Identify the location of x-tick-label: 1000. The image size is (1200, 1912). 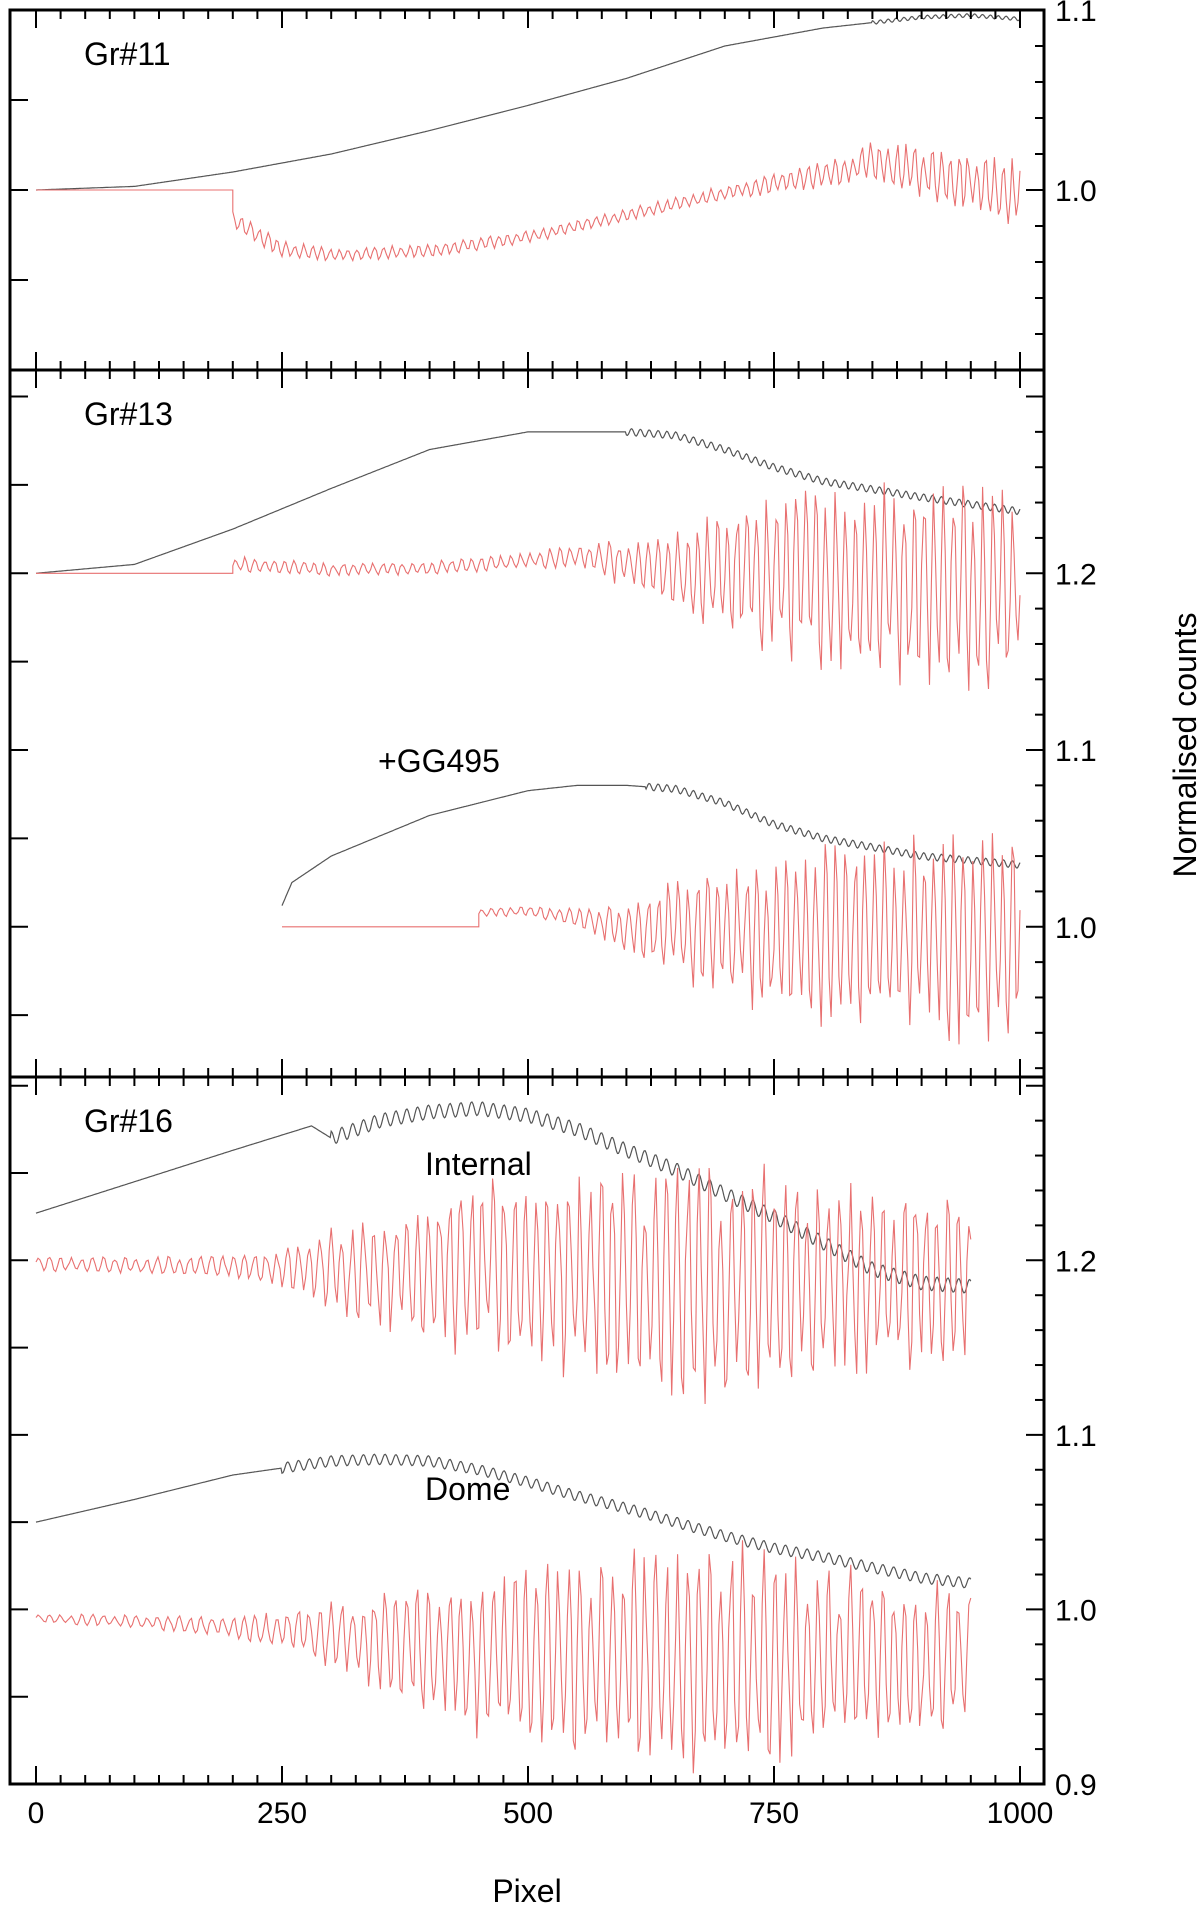
(1020, 1813).